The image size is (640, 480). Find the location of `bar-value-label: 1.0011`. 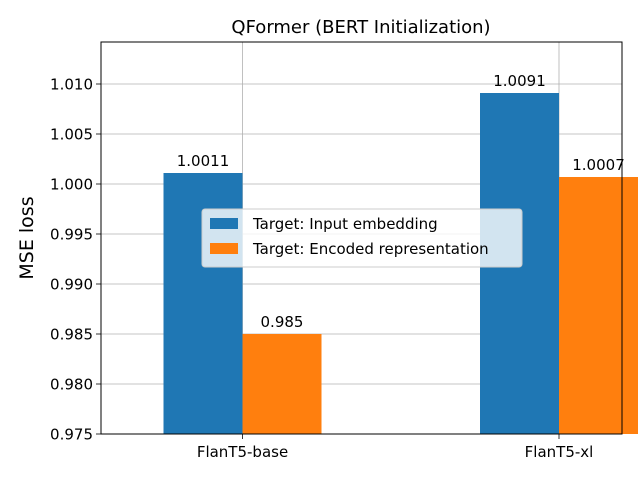

bar-value-label: 1.0011 is located at coordinates (203, 161).